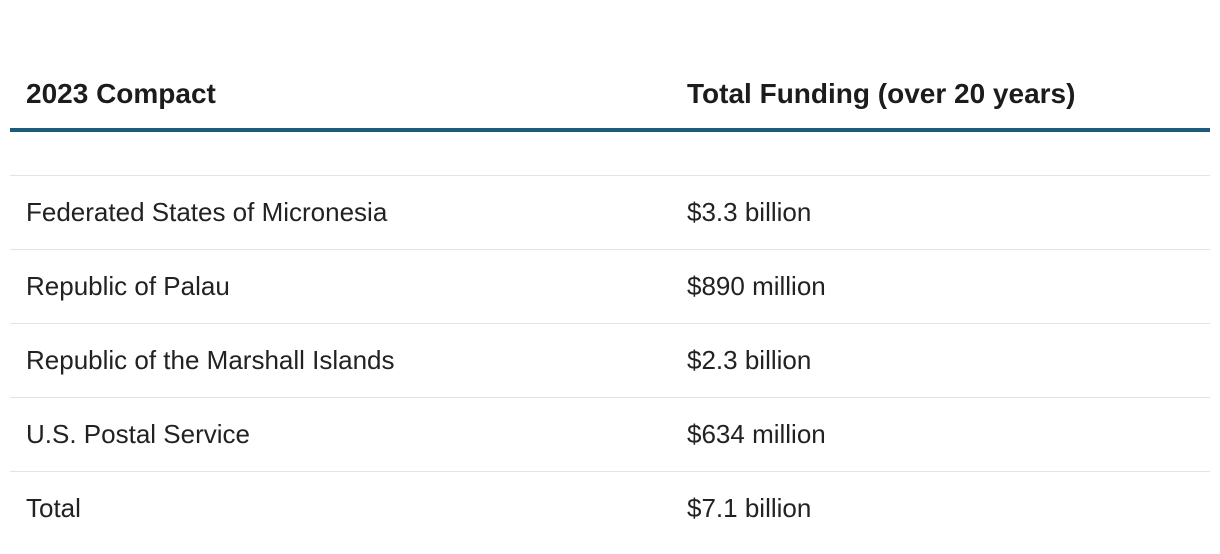  I want to click on funding-cell: $2.3 billion, so click(940, 360).